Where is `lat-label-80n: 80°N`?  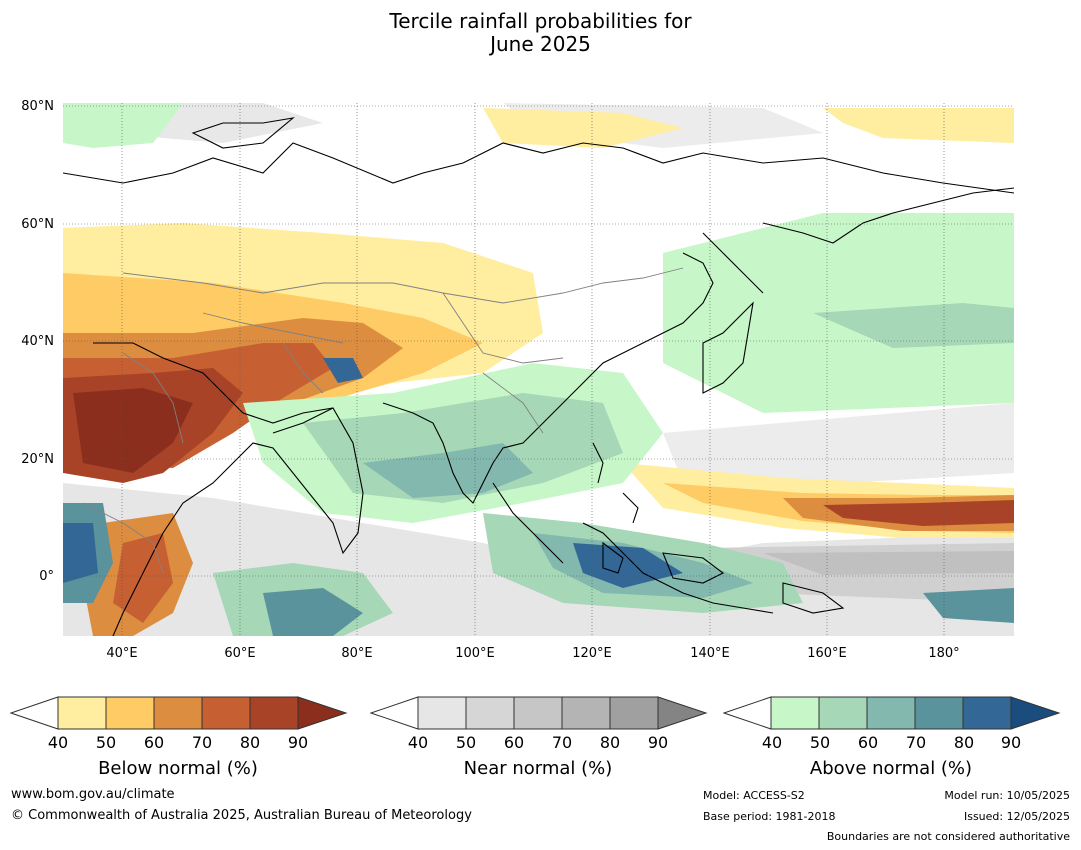 lat-label-80n: 80°N is located at coordinates (37, 106).